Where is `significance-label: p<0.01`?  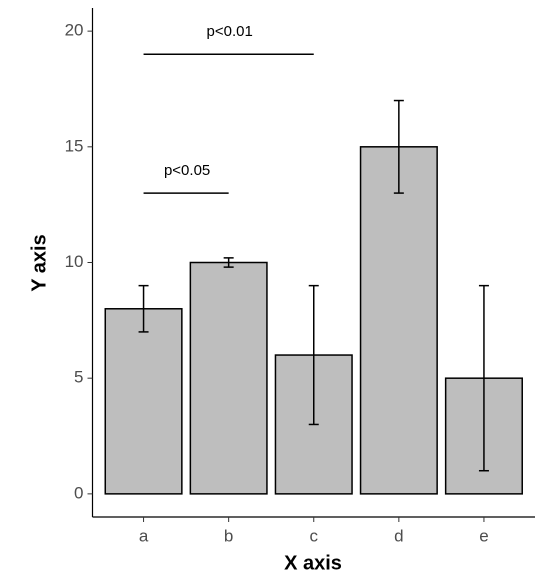
significance-label: p<0.01 is located at coordinates (230, 31).